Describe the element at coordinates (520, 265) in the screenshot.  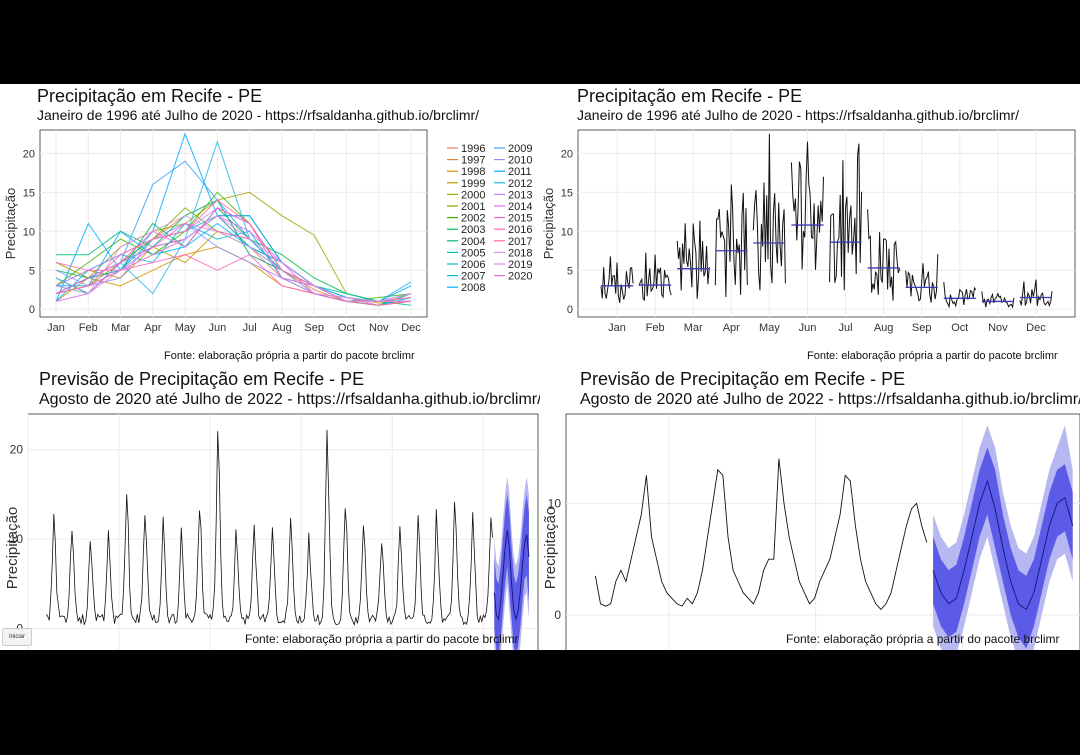
I see `legend-label: 2019` at that location.